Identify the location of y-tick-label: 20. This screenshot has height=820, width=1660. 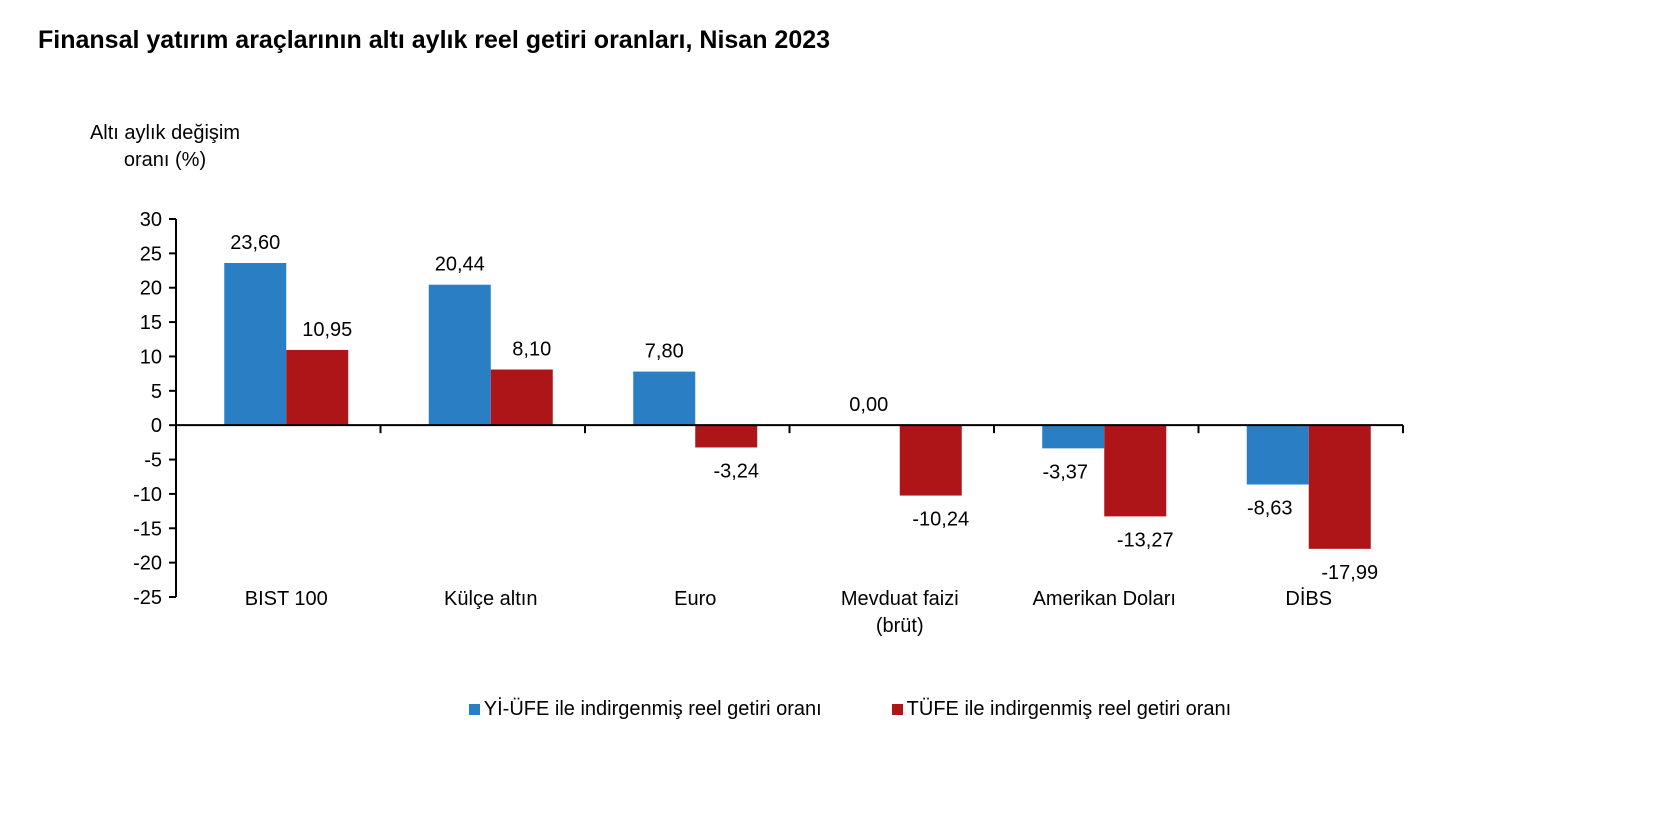
(151, 289).